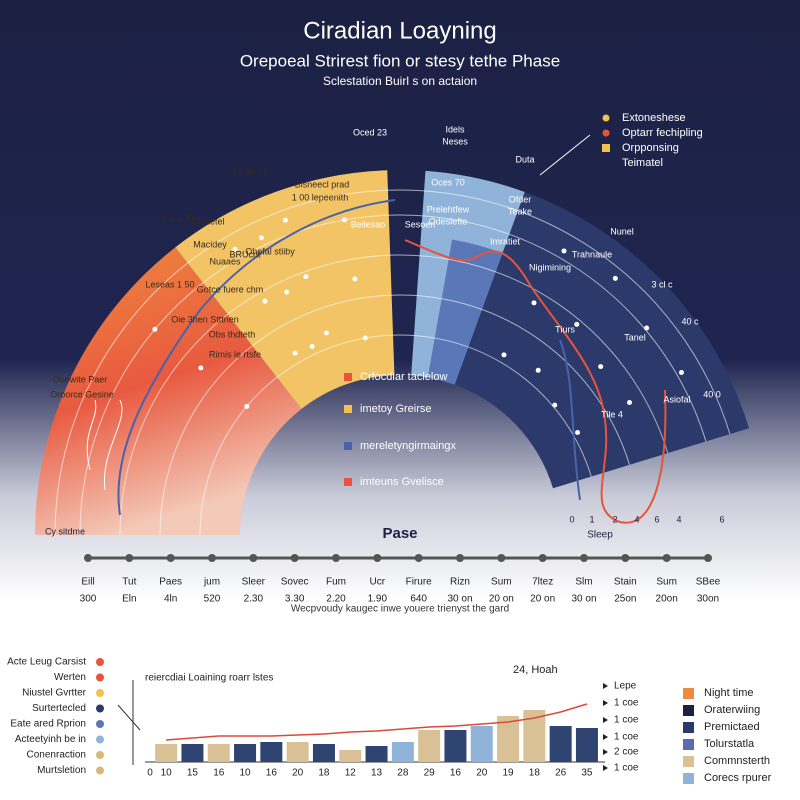  Describe the element at coordinates (170, 582) in the screenshot. I see `timeline-name: Paes` at that location.